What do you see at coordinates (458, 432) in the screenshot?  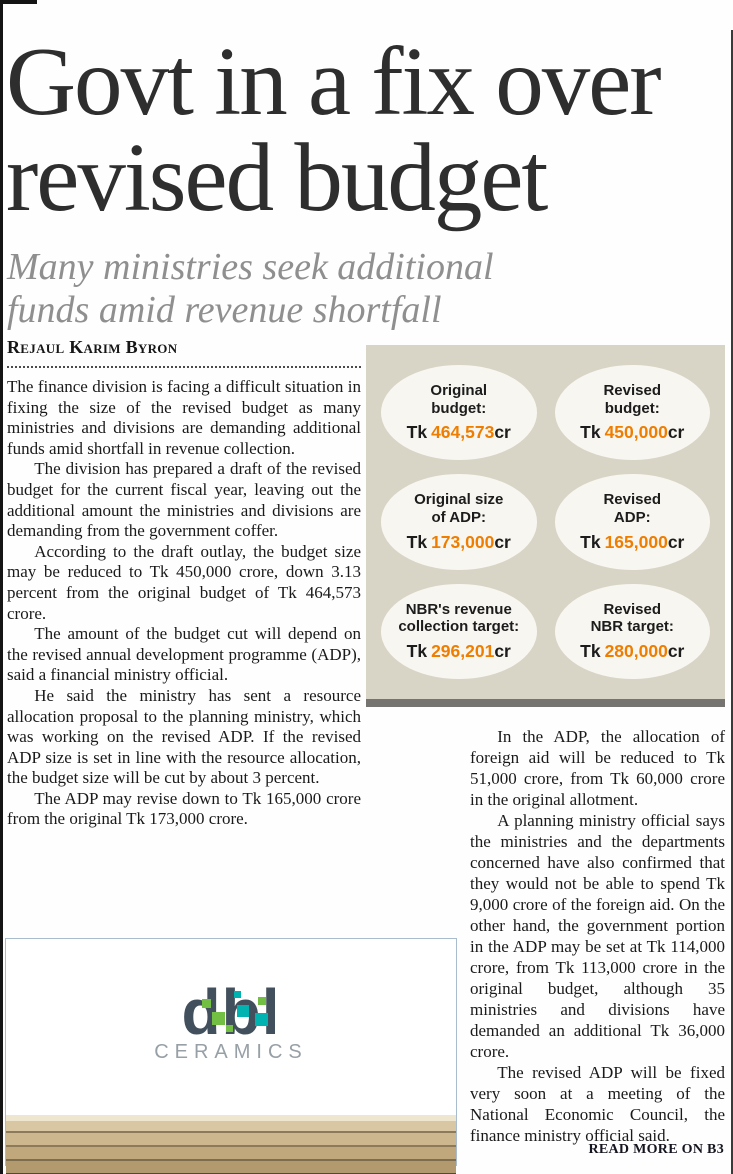 I see `stat-value: Tk 464,573cr` at bounding box center [458, 432].